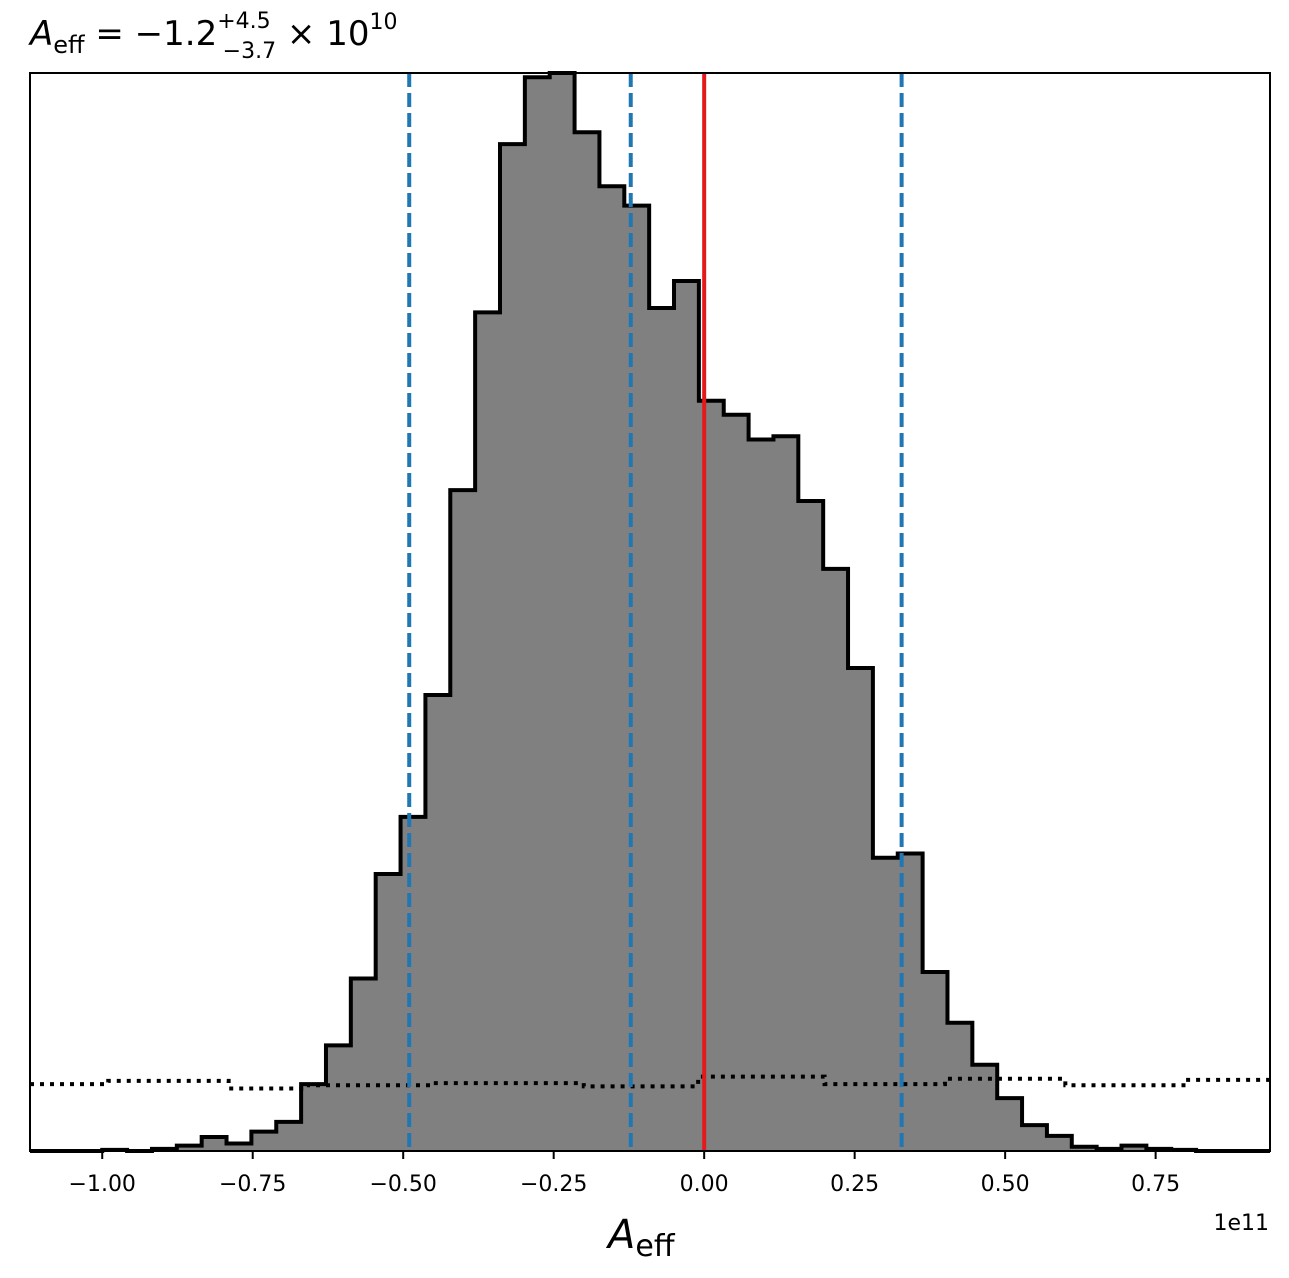  What do you see at coordinates (151, 34) in the screenshot?
I see `title-value: = −1.2` at bounding box center [151, 34].